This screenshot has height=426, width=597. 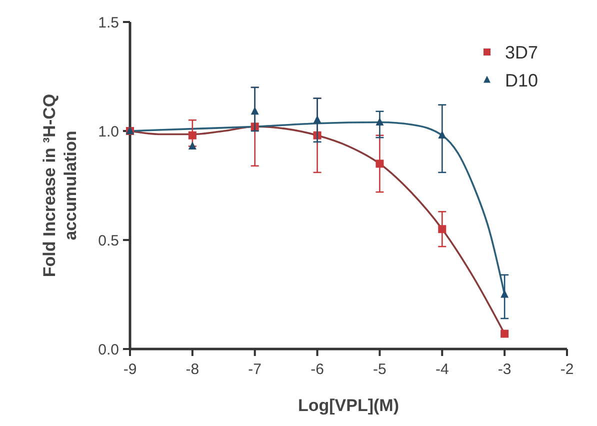 I want to click on y-tick-label: 0.5, so click(x=108, y=241).